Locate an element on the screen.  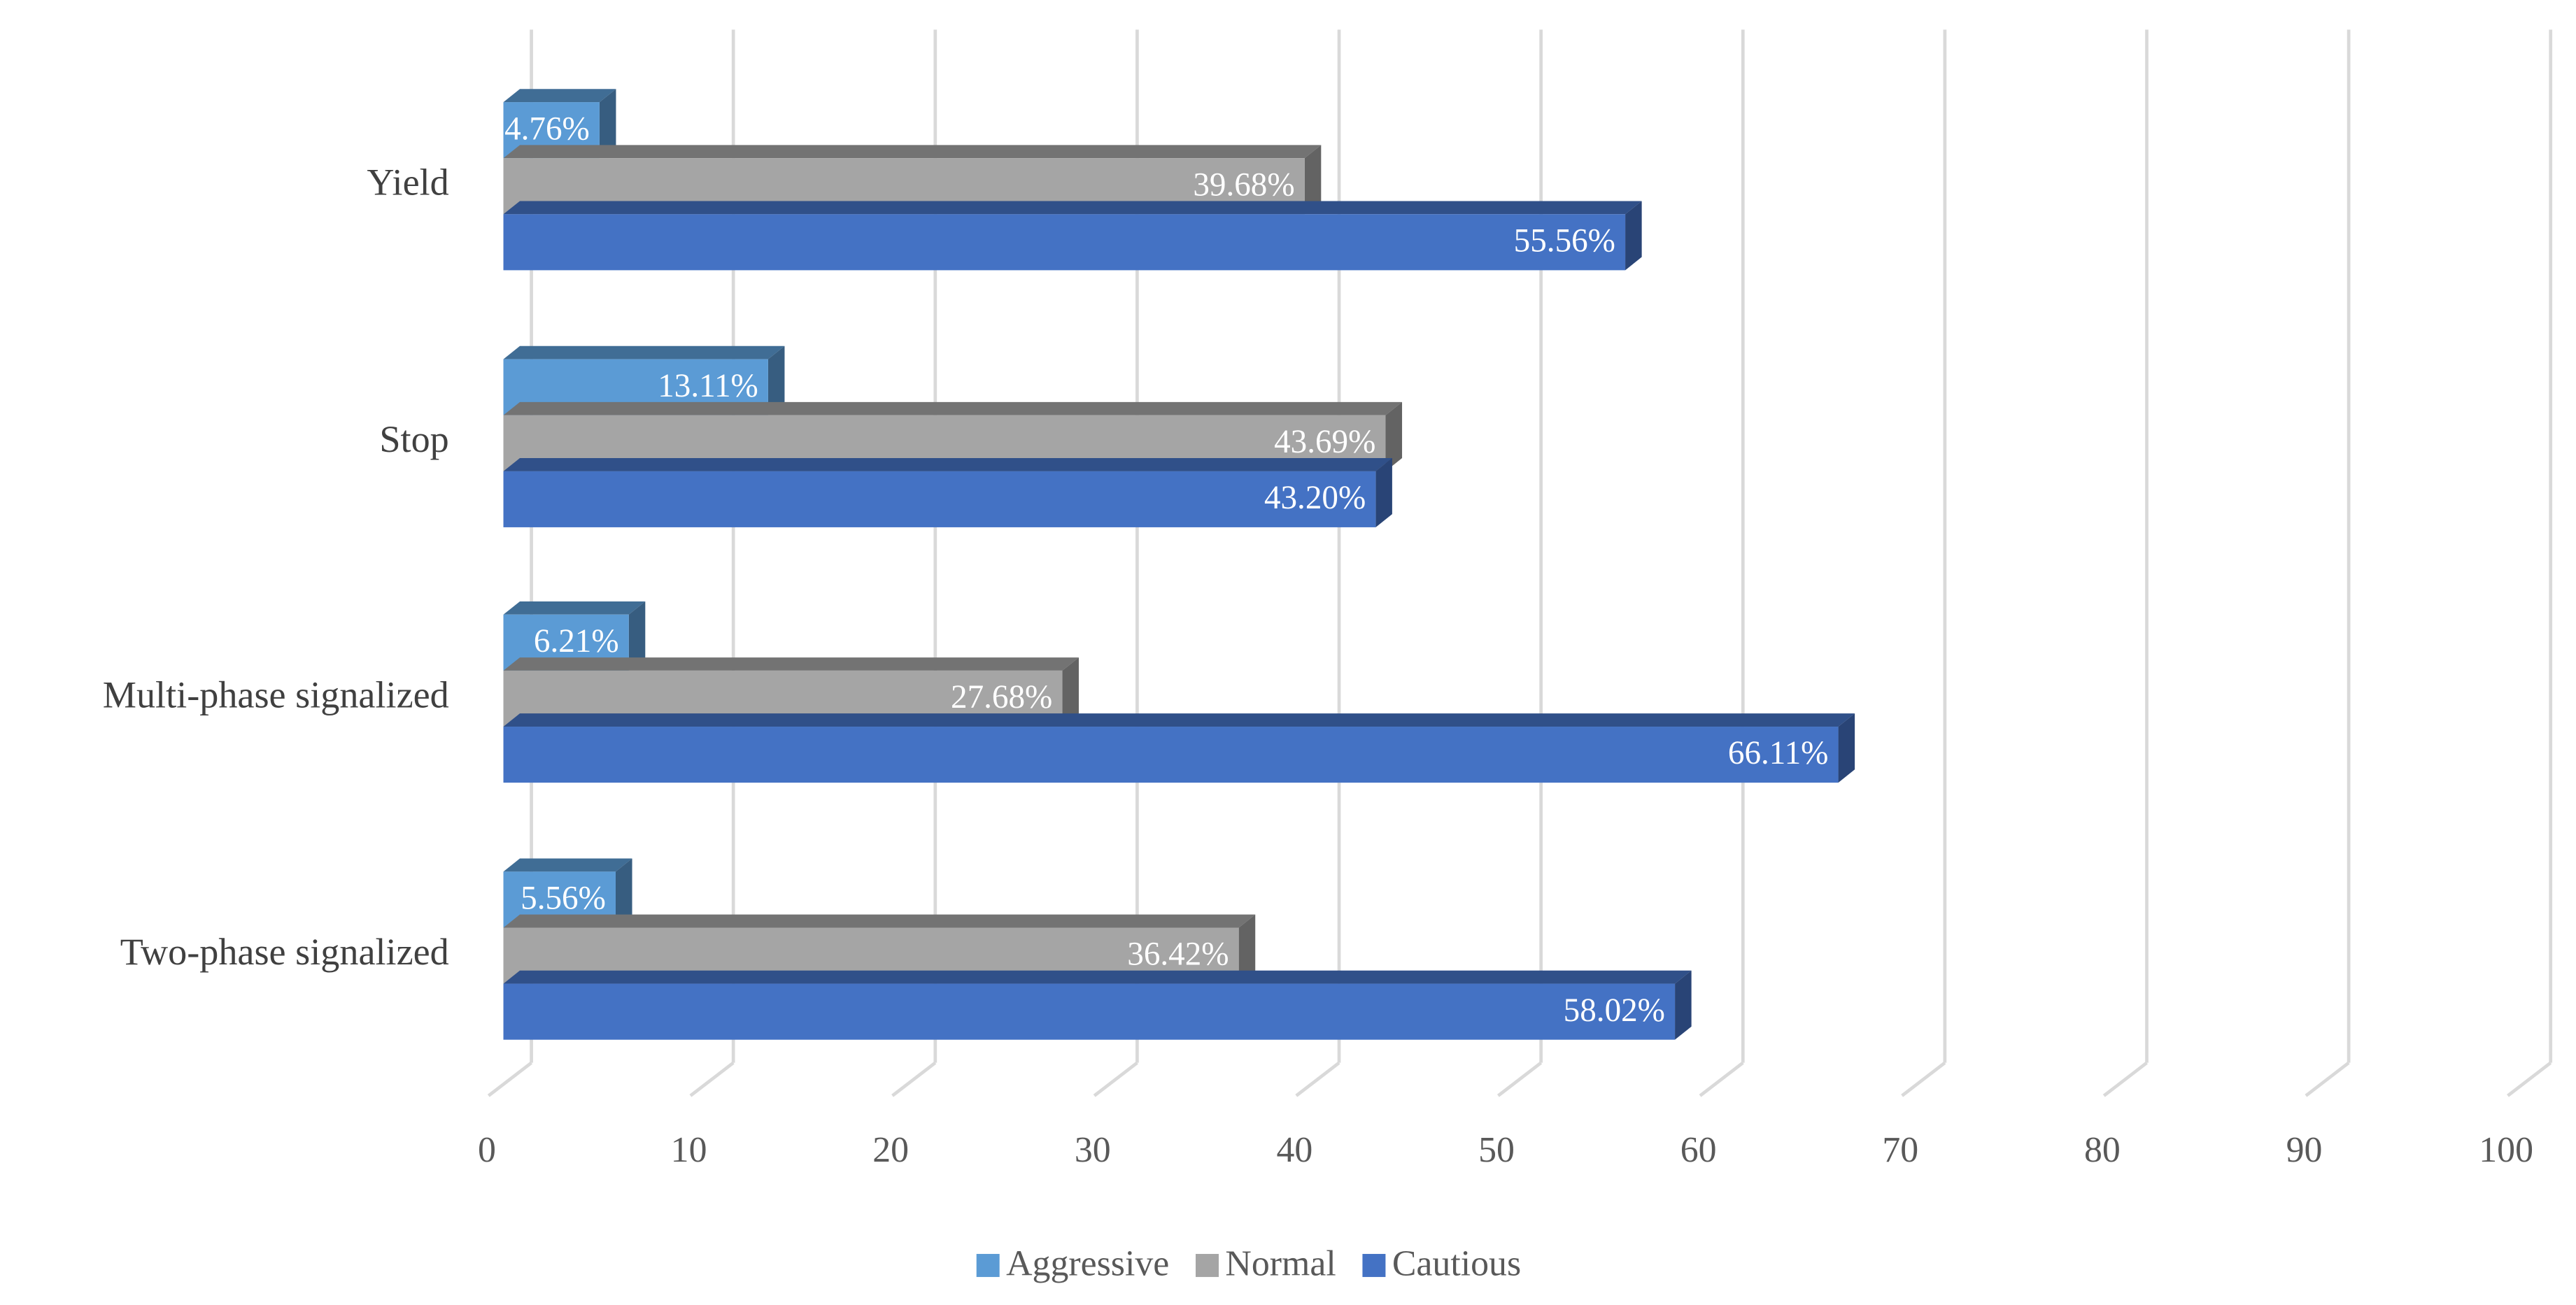
x-tick-label: 0 is located at coordinates (487, 1150).